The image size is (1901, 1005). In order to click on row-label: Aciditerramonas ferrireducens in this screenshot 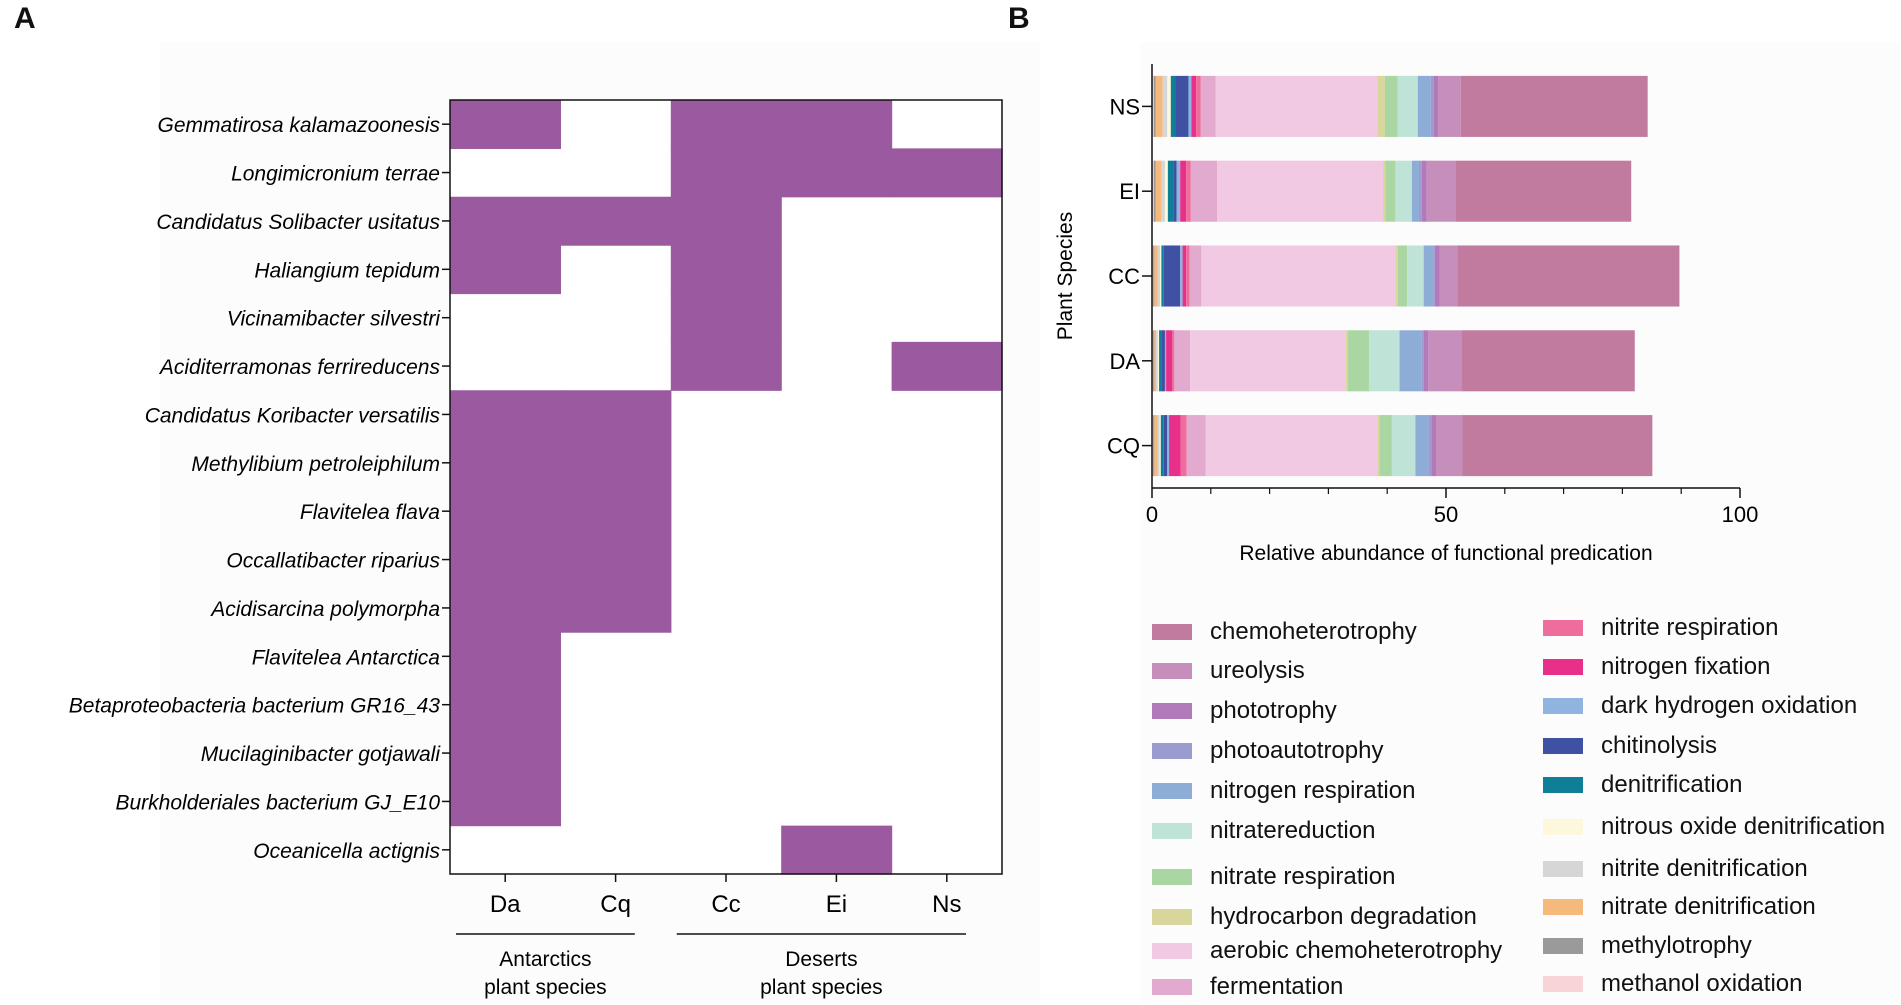, I will do `click(299, 367)`.